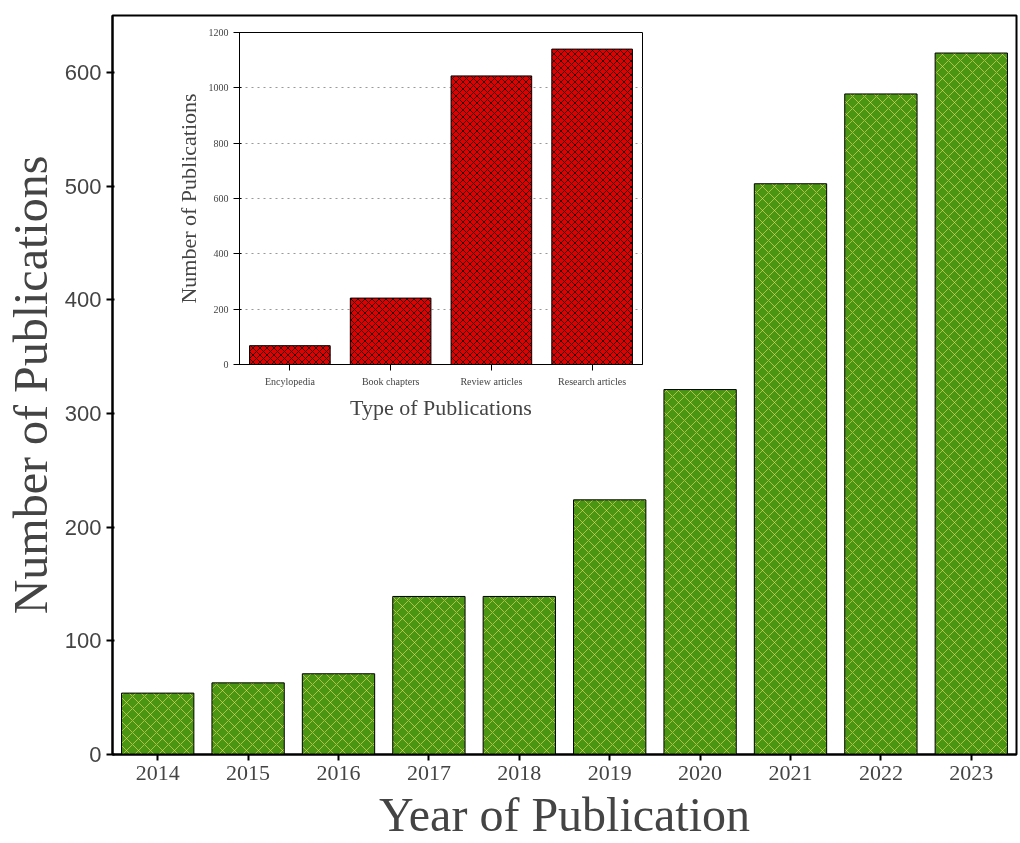  What do you see at coordinates (428, 772) in the screenshot?
I see `x-tick-label: 2017` at bounding box center [428, 772].